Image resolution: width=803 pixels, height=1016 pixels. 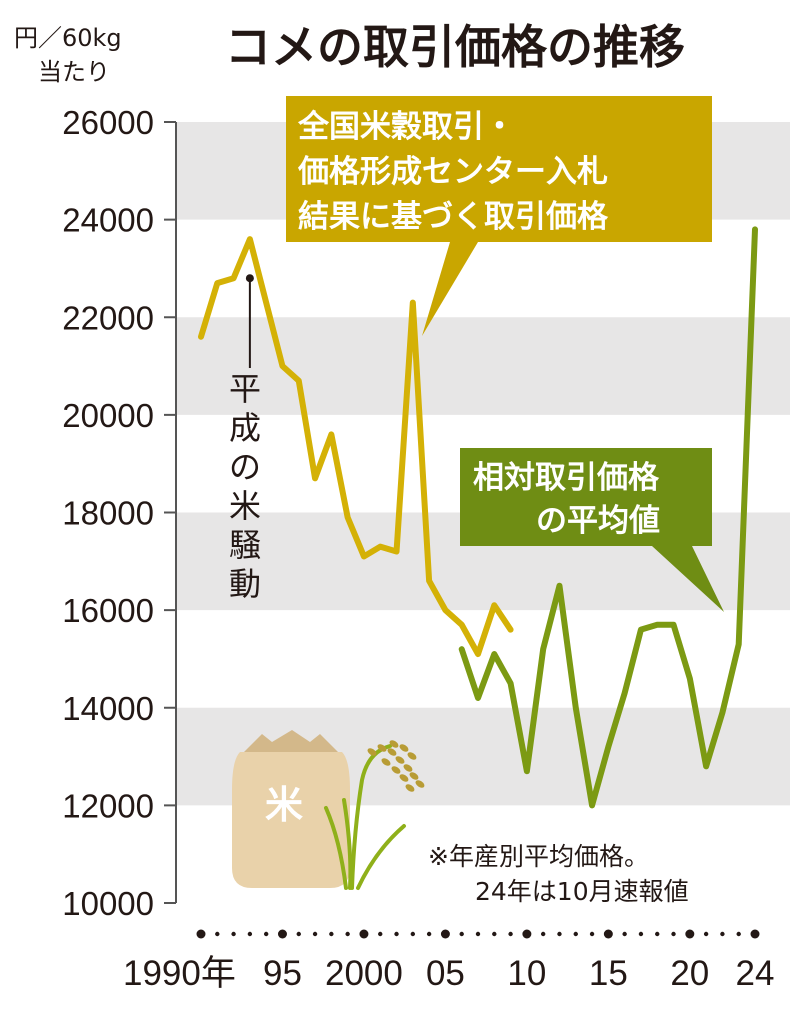 I want to click on y-tick-label: 10000, so click(x=108, y=903).